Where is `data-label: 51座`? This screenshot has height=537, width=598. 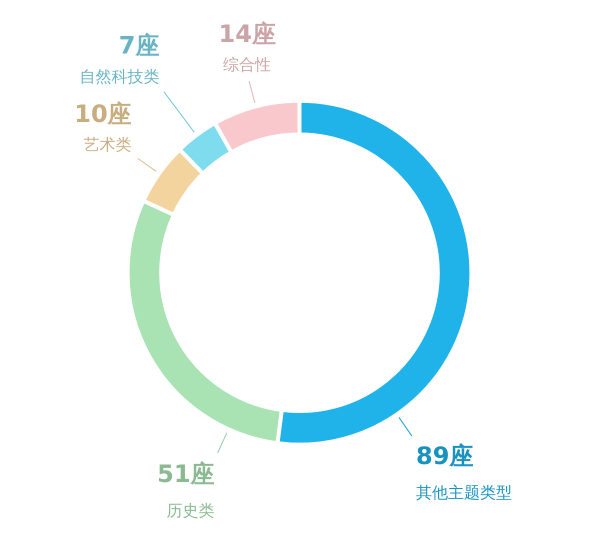
data-label: 51座 is located at coordinates (186, 474).